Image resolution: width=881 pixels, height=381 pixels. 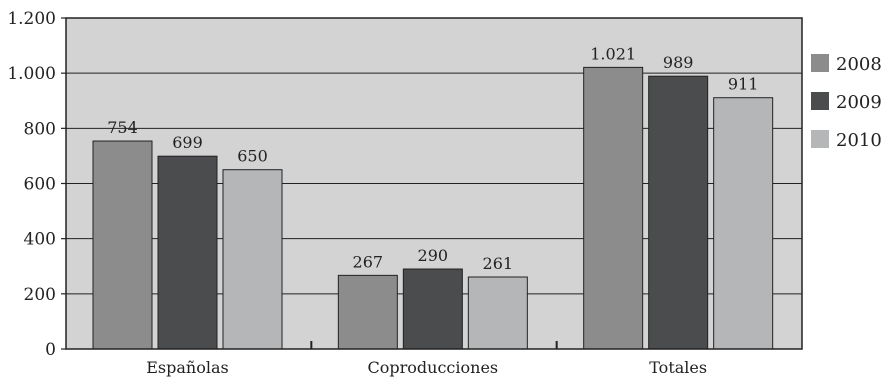 What do you see at coordinates (678, 62) in the screenshot?
I see `data-label: 989` at bounding box center [678, 62].